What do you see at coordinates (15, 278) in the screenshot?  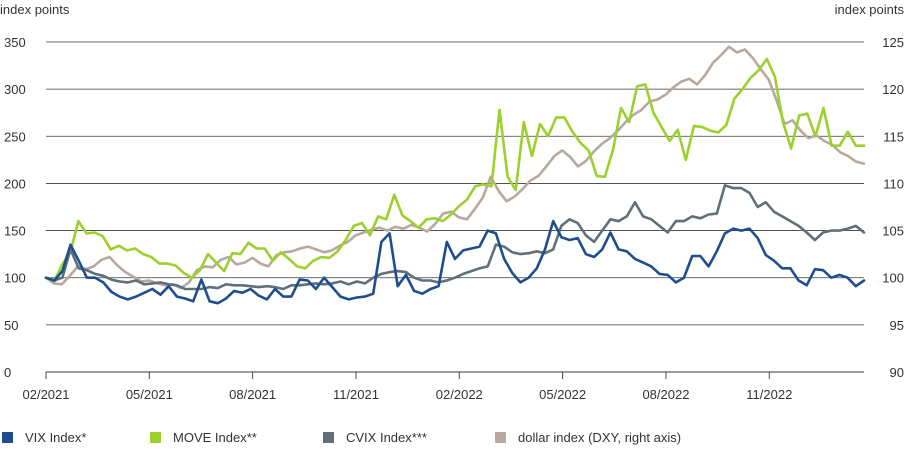 I see `left-tick-label: 100` at bounding box center [15, 278].